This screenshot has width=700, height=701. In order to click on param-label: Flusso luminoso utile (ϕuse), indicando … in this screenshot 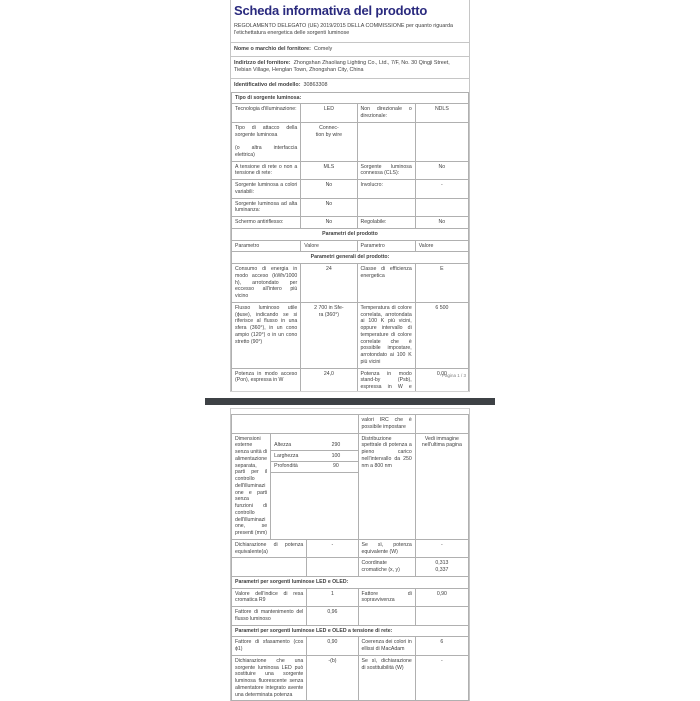, I will do `click(266, 335)`.